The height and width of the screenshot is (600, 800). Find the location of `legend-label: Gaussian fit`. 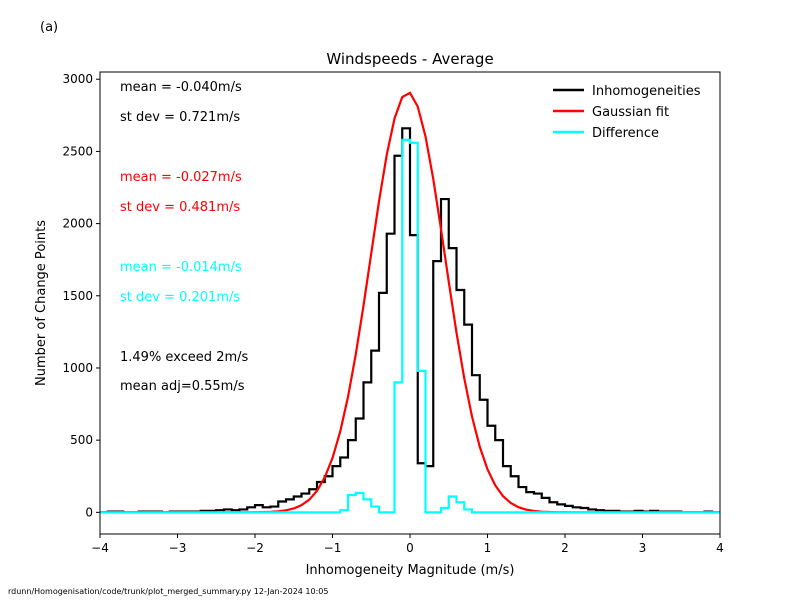

legend-label: Gaussian fit is located at coordinates (630, 112).